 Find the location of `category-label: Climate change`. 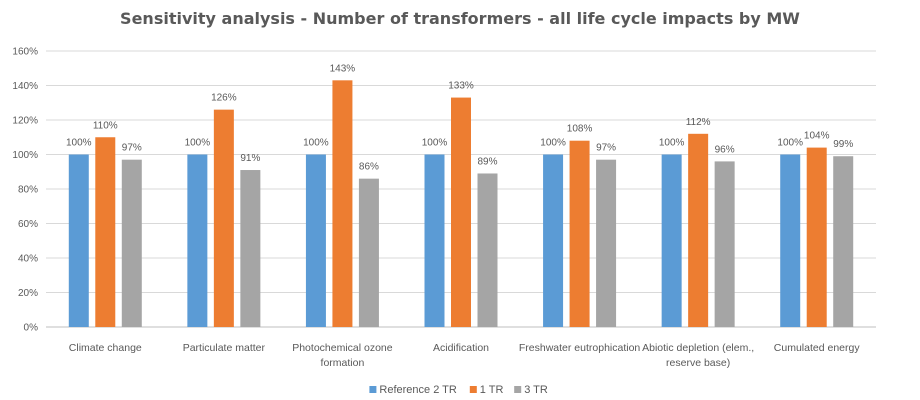

category-label: Climate change is located at coordinates (105, 348).